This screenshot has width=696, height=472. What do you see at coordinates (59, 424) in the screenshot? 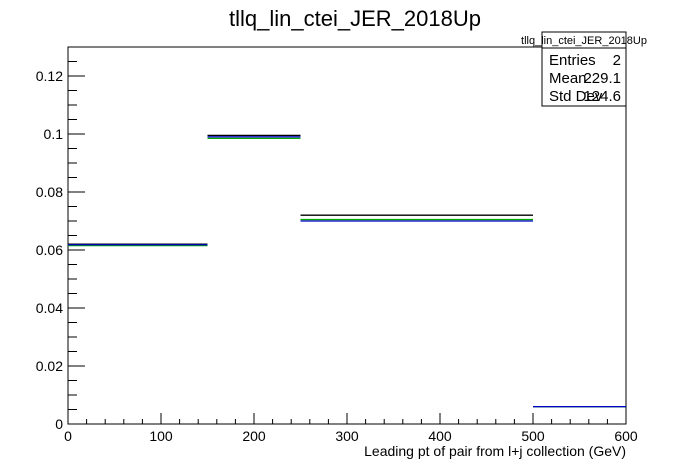
I see `y-tick-label: 0` at bounding box center [59, 424].